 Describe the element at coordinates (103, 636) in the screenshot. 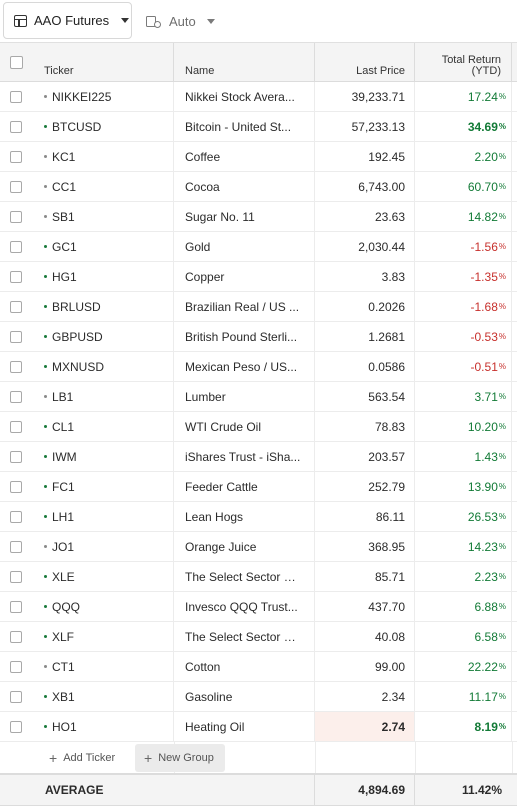

I see `ticker-cell: XLF` at that location.